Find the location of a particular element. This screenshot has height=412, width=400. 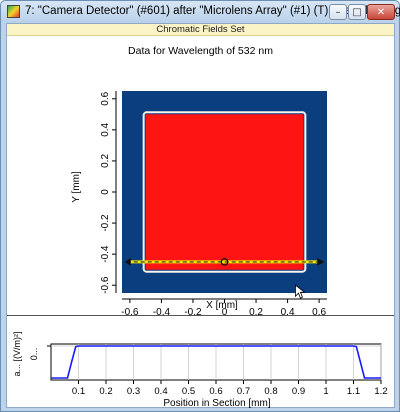

section-line-start-arrow is located at coordinates (127, 261).